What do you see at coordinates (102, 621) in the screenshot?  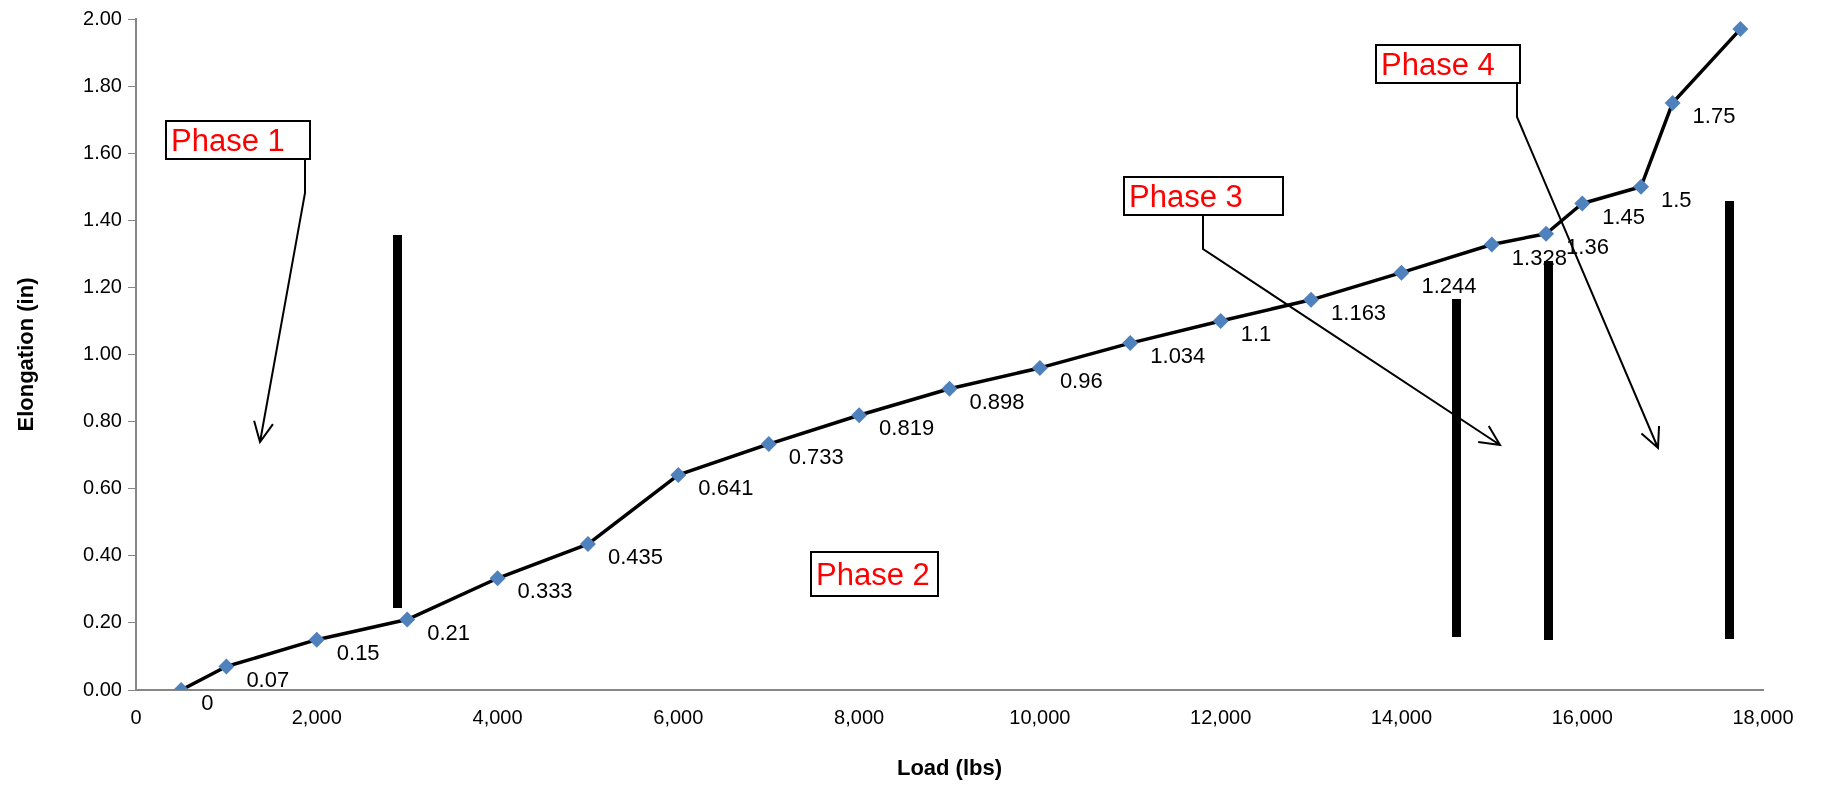 I see `y-tick-label: 0.20` at bounding box center [102, 621].